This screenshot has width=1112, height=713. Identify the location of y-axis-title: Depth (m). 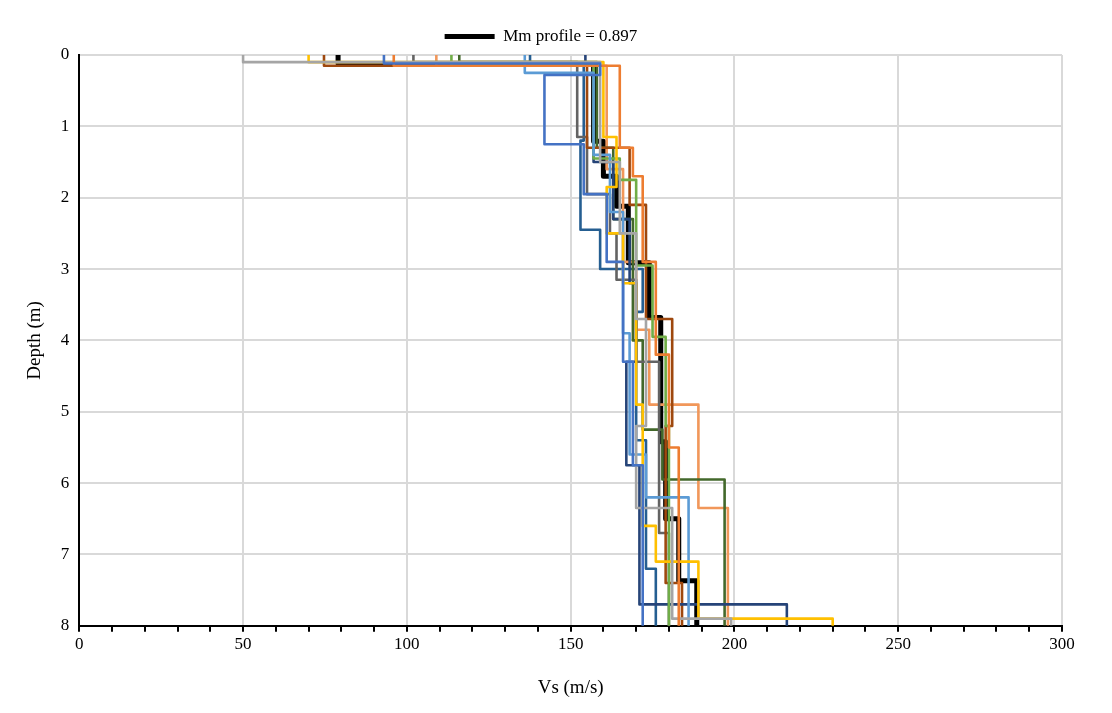
(34, 340).